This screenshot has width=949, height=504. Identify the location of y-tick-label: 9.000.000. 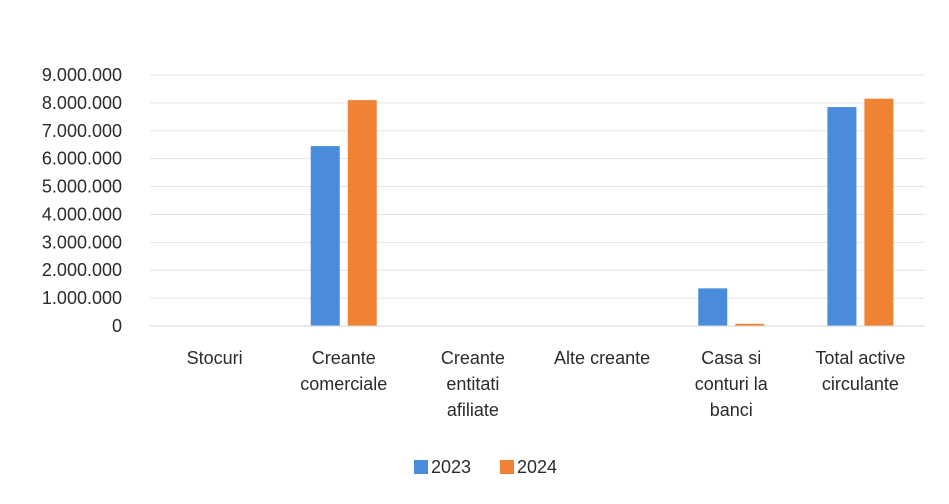
(82, 75).